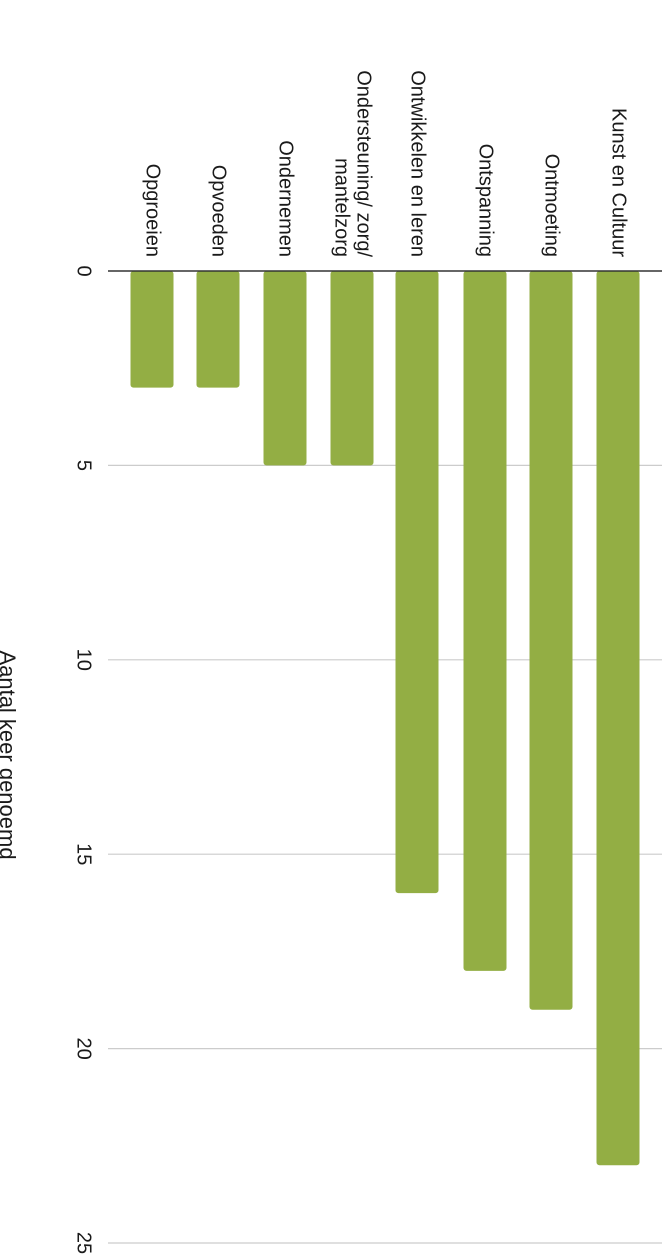  Describe the element at coordinates (84, 854) in the screenshot. I see `y-tick-label: 15` at that location.